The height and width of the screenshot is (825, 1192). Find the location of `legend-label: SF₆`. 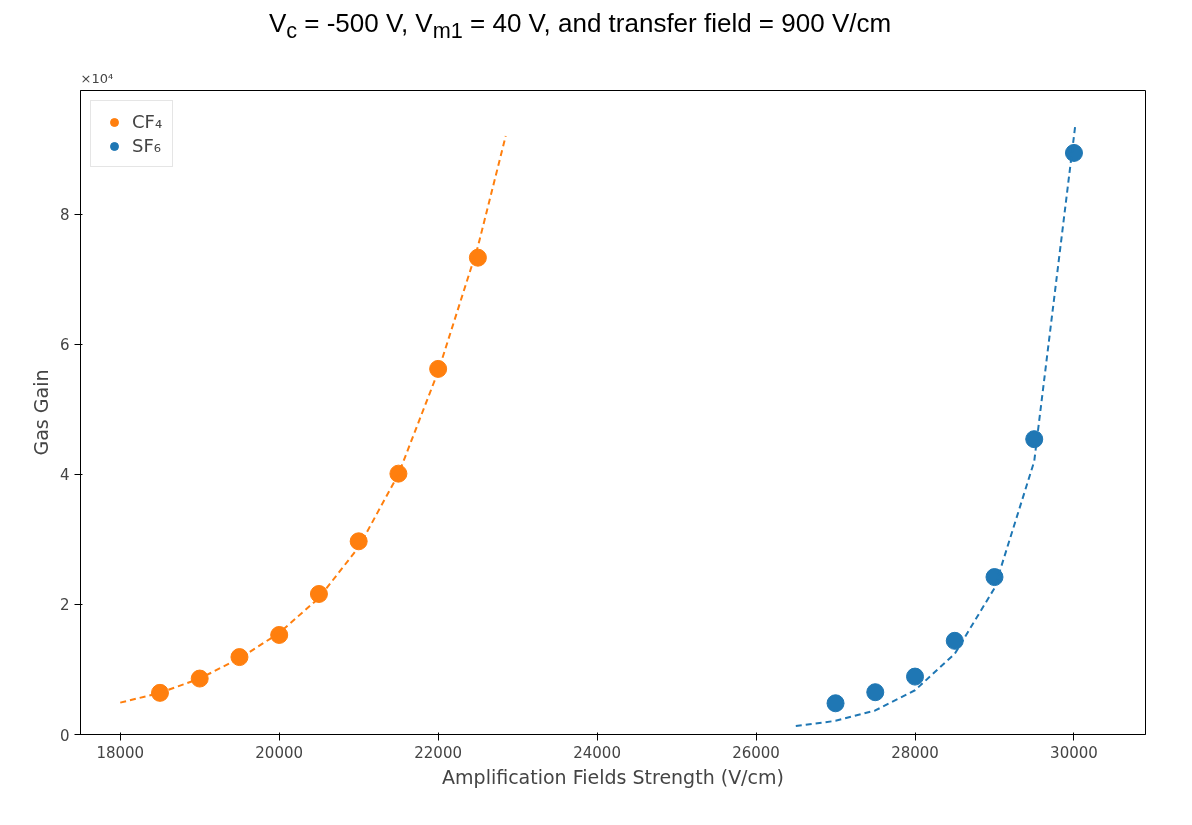

legend-label: SF₆ is located at coordinates (146, 145).